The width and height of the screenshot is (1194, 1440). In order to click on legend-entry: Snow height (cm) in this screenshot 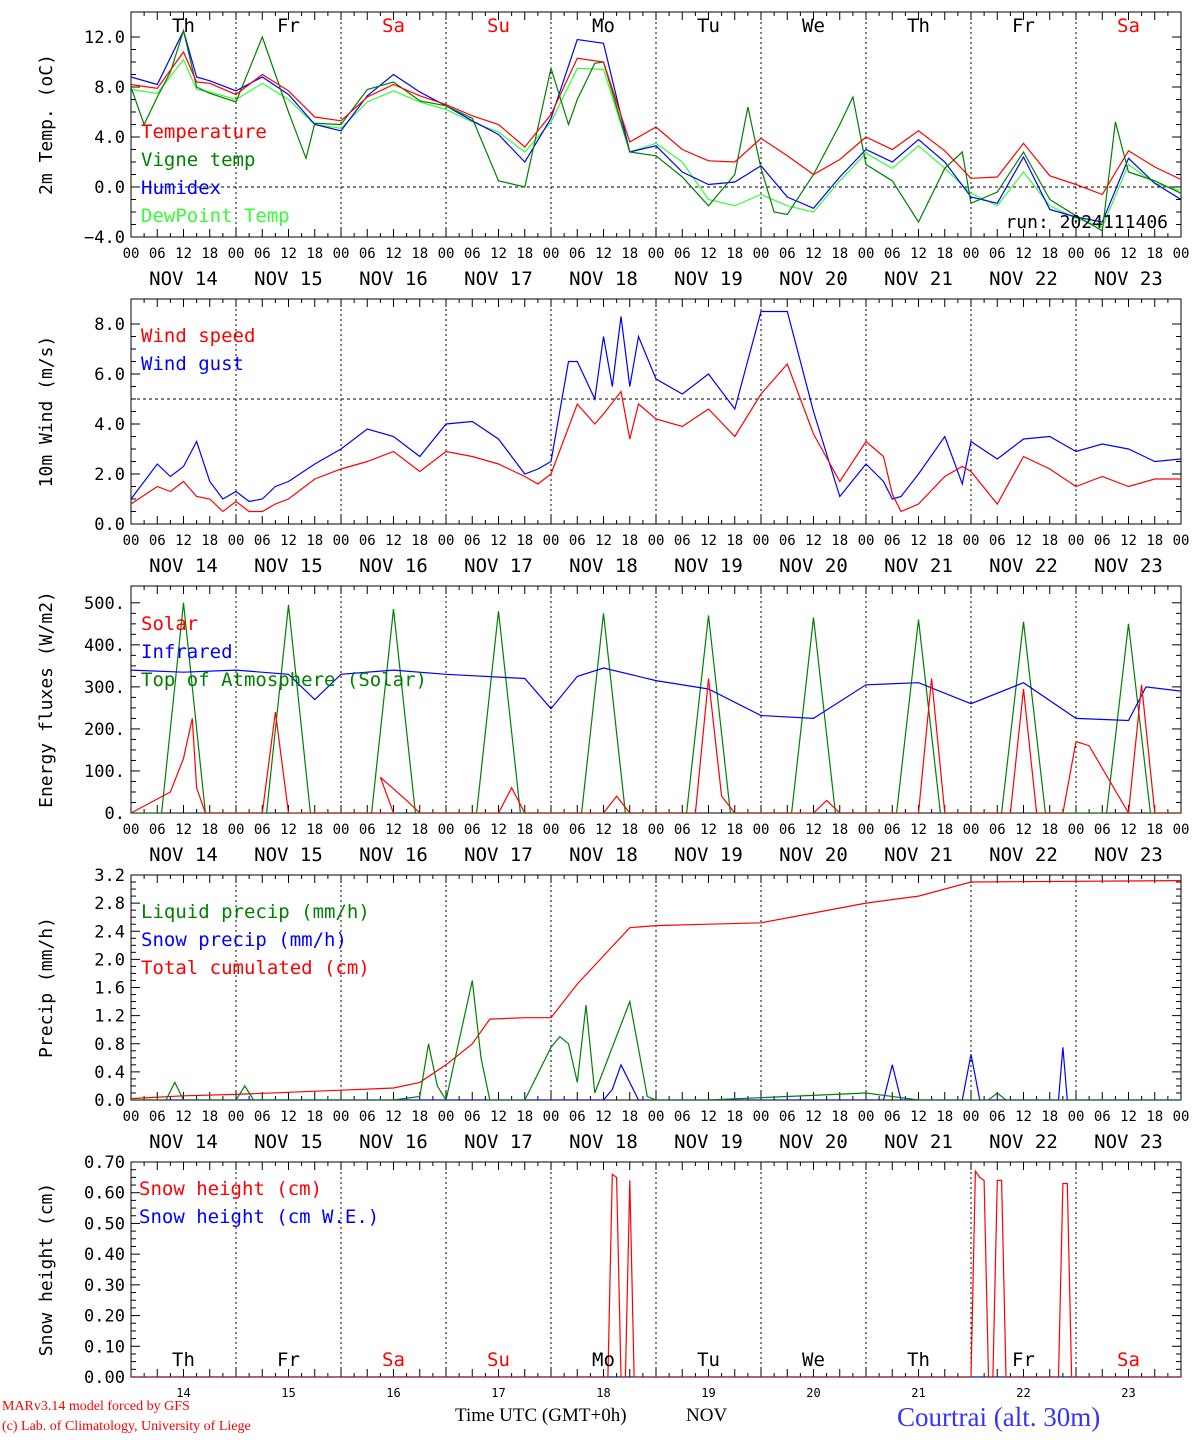, I will do `click(230, 1189)`.